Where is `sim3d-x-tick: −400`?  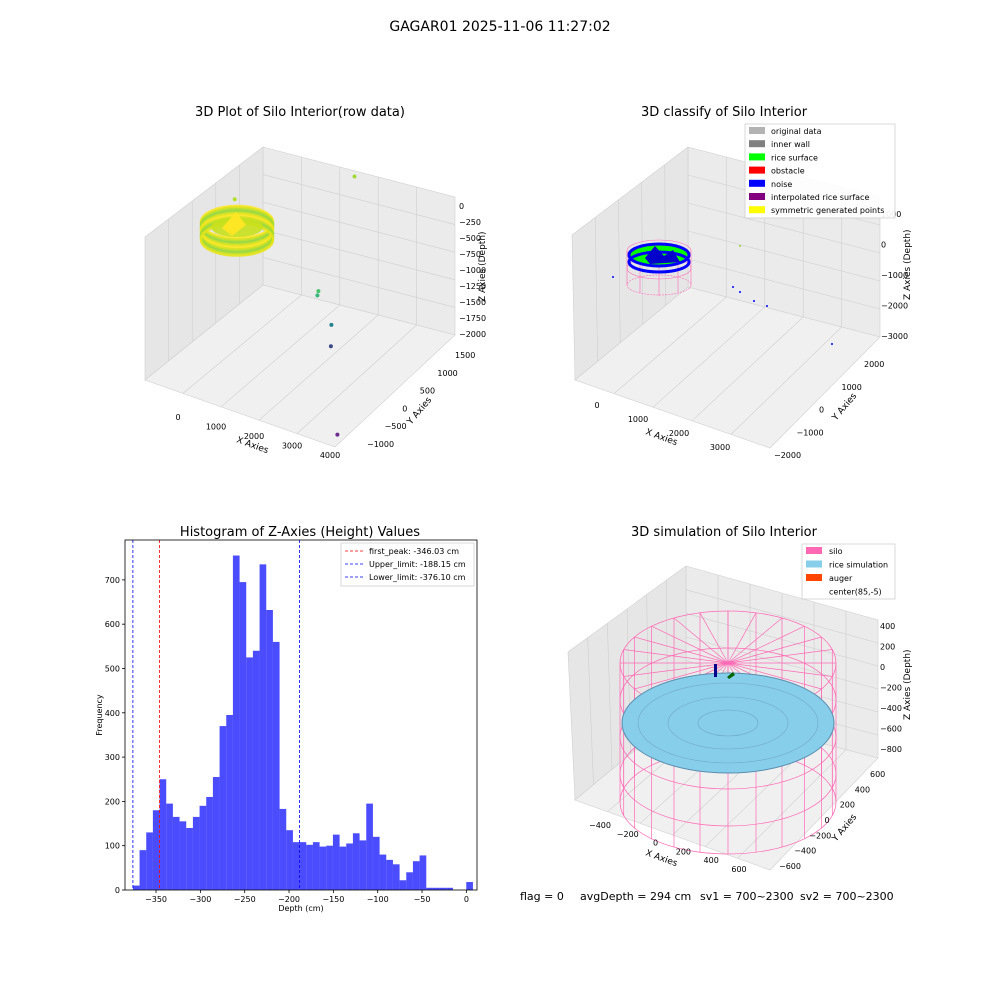 sim3d-x-tick: −400 is located at coordinates (600, 825).